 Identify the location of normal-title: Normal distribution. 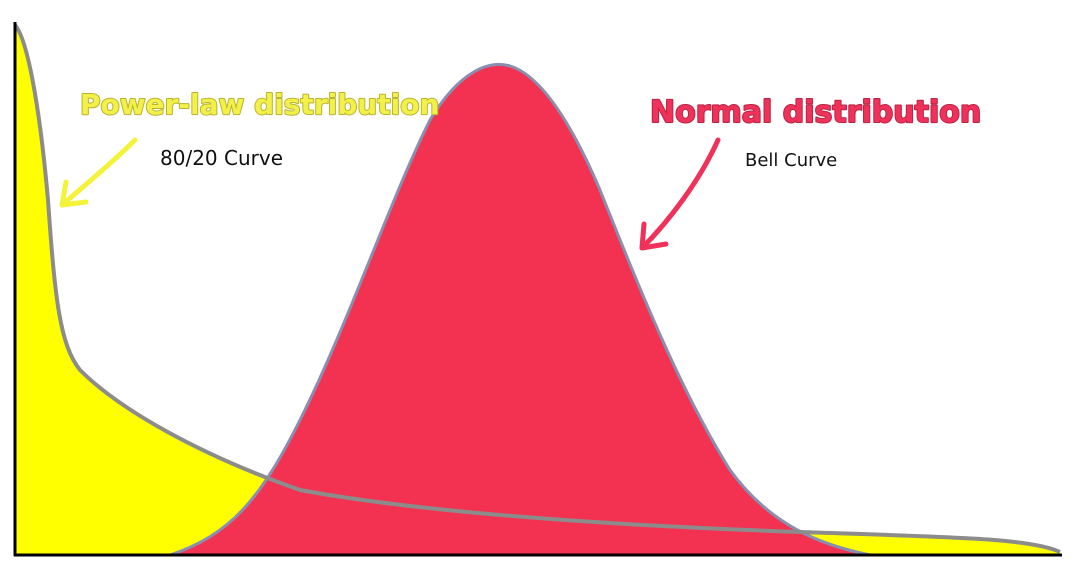
(815, 112).